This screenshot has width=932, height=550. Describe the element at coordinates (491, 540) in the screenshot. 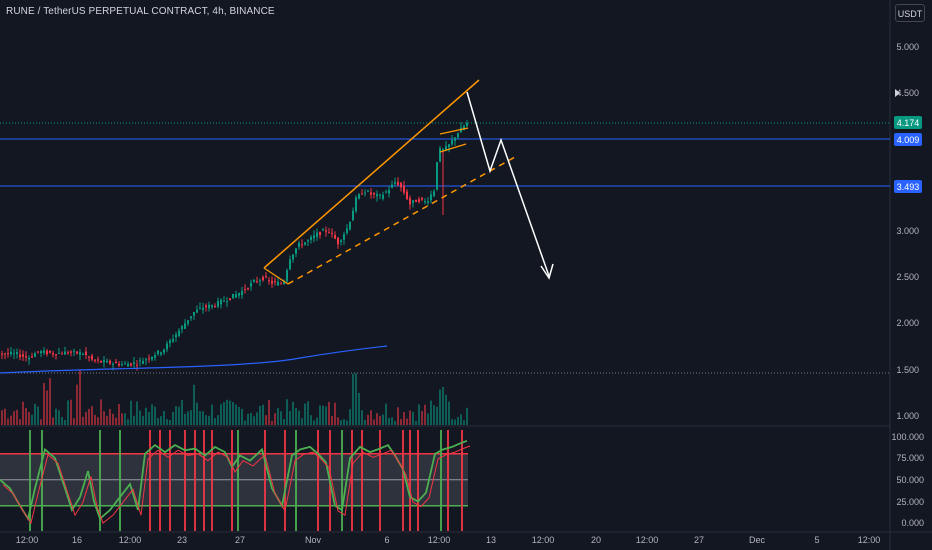

I see `time-tick-label: 13` at that location.